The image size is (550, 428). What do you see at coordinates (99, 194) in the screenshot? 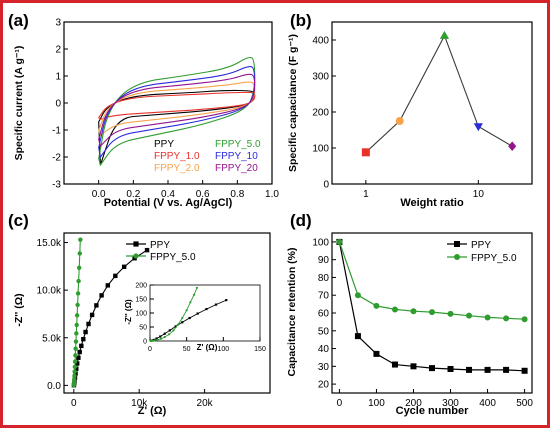
I see `xtick-a-0.0-label: 0.0` at bounding box center [99, 194].